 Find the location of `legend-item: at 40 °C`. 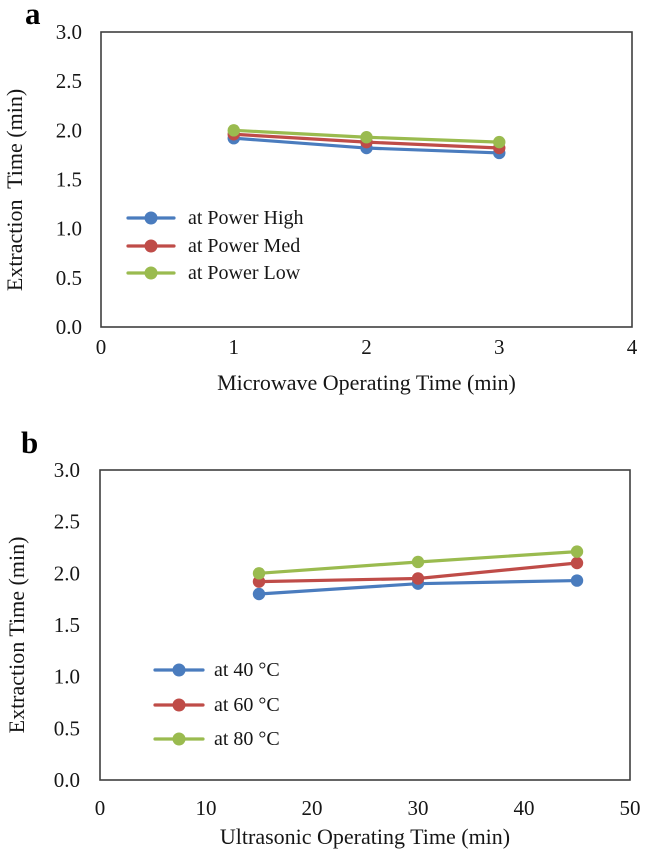

legend-item: at 40 °C is located at coordinates (216, 670).